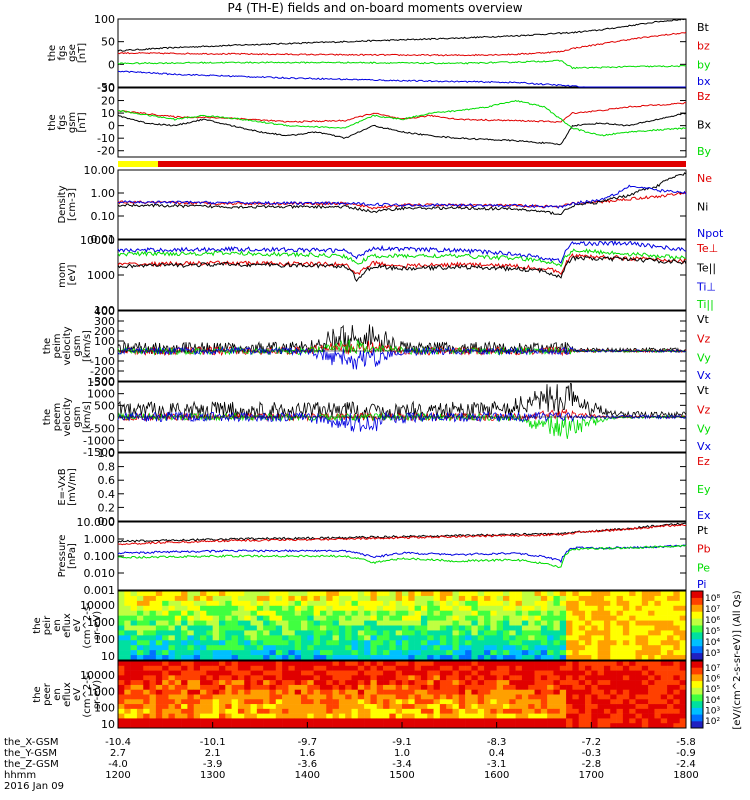 The height and width of the screenshot is (800, 750). I want to click on legend-Pt: Pt, so click(703, 530).